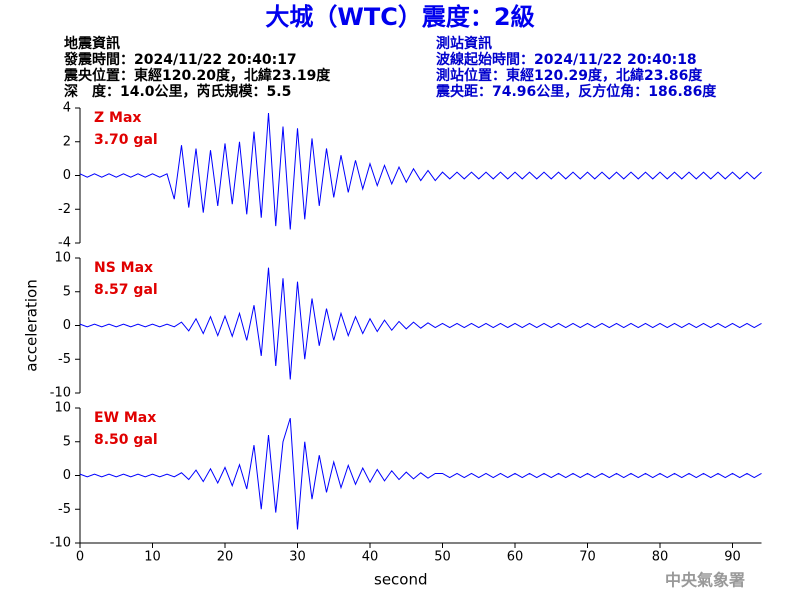 Image resolution: width=800 pixels, height=600 pixels. What do you see at coordinates (117, 118) in the screenshot?
I see `annotation: Z Max` at bounding box center [117, 118].